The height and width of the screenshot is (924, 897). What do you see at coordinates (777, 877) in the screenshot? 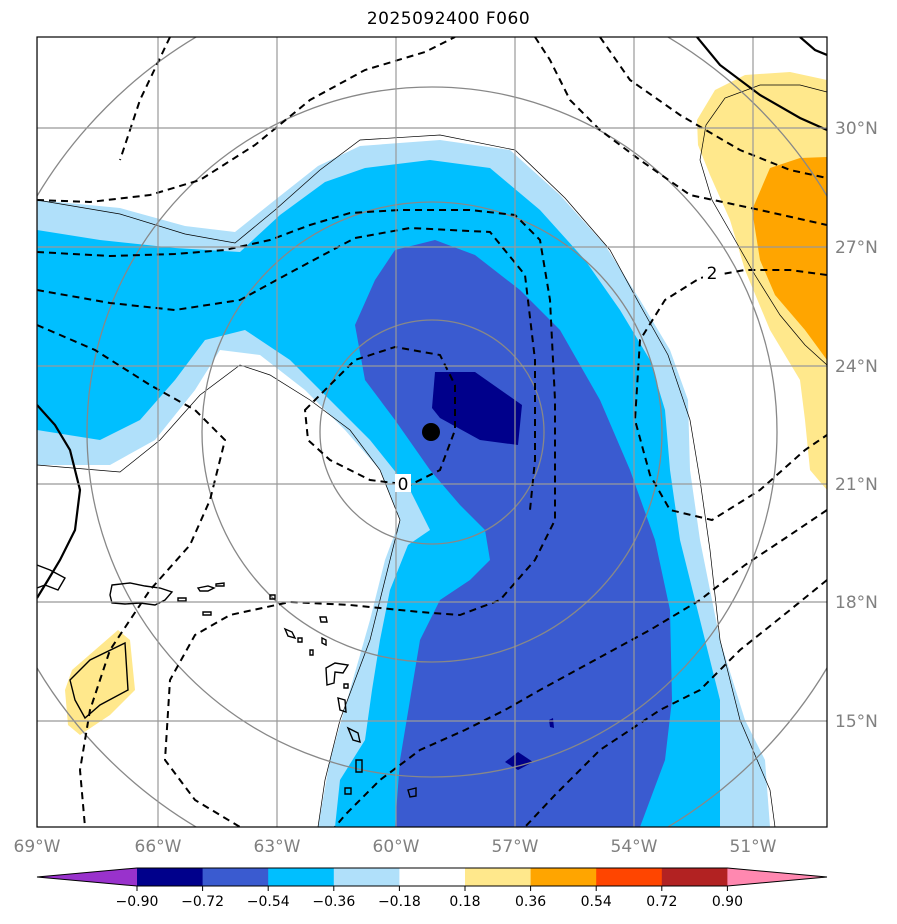
I see `colorbar-extend-high` at bounding box center [777, 877].